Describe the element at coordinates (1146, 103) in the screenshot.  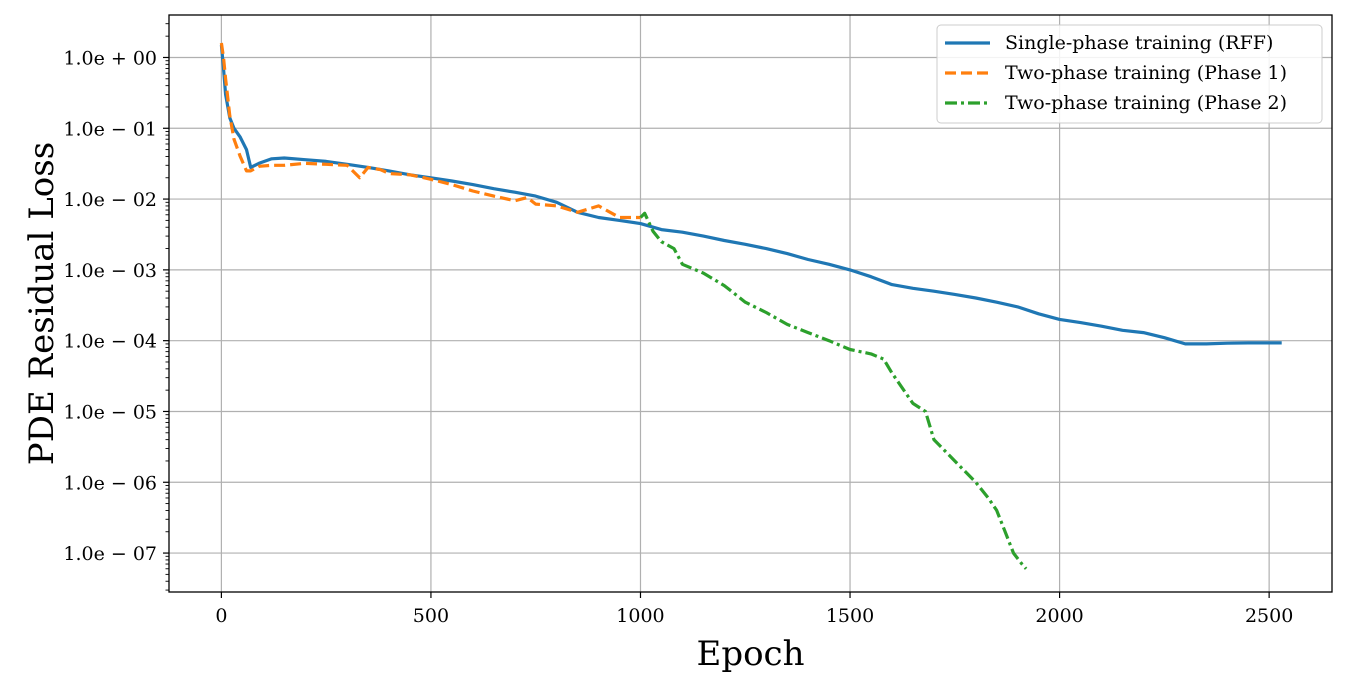
I see `legend-label: Two-phase training (Phase 2)` at that location.